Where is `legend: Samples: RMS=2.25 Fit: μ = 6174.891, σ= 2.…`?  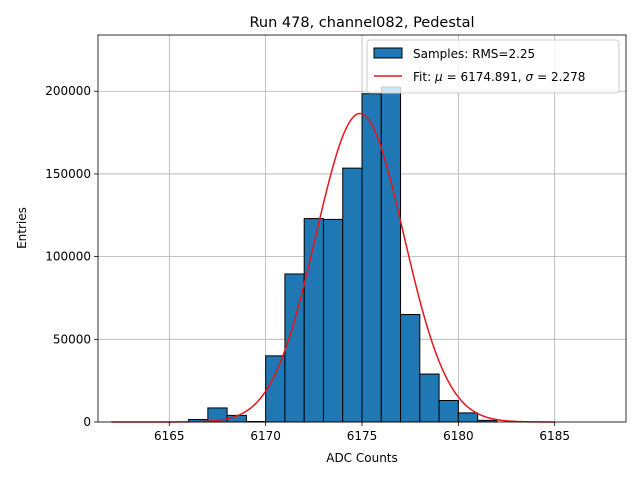
legend: Samples: RMS=2.25 Fit: μ = 6174.891, σ= 2.… is located at coordinates (493, 66).